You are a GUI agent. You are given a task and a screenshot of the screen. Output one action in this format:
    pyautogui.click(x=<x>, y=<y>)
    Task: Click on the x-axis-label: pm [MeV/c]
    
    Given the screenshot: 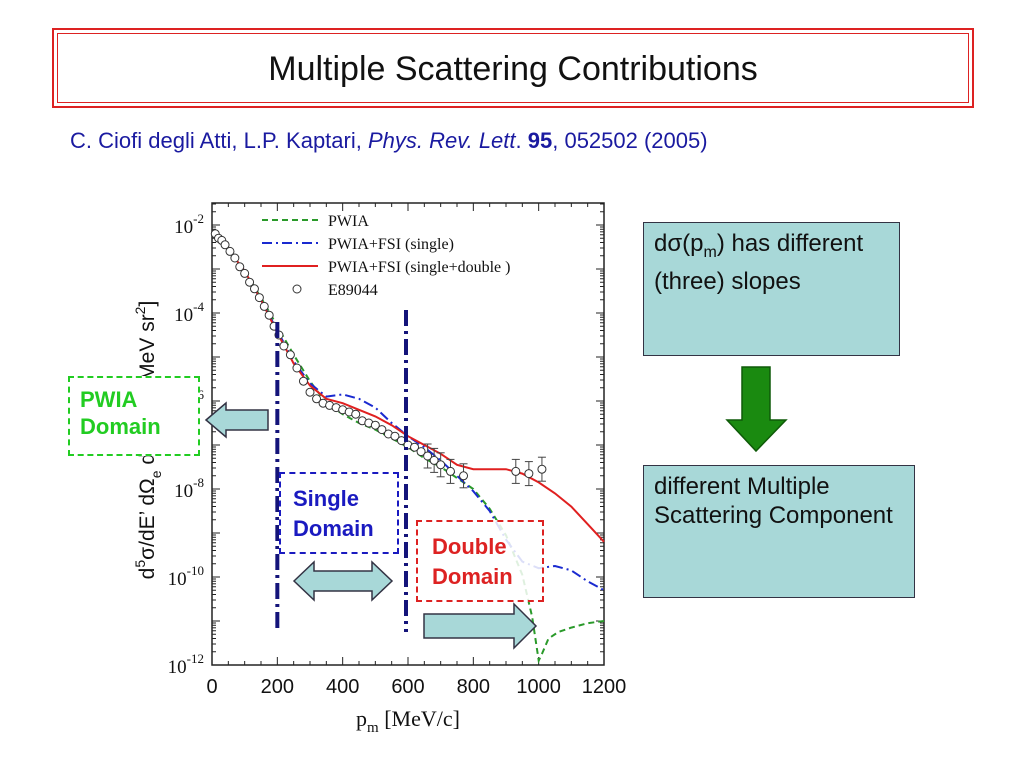 What is the action you would take?
    pyautogui.click(x=408, y=721)
    